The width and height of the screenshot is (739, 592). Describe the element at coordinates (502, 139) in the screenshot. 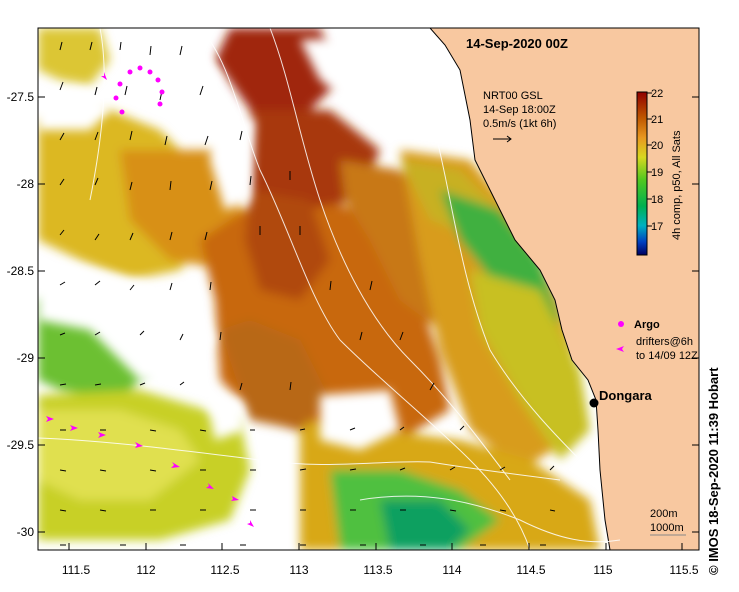

I see `scale-arrow-icon` at that location.